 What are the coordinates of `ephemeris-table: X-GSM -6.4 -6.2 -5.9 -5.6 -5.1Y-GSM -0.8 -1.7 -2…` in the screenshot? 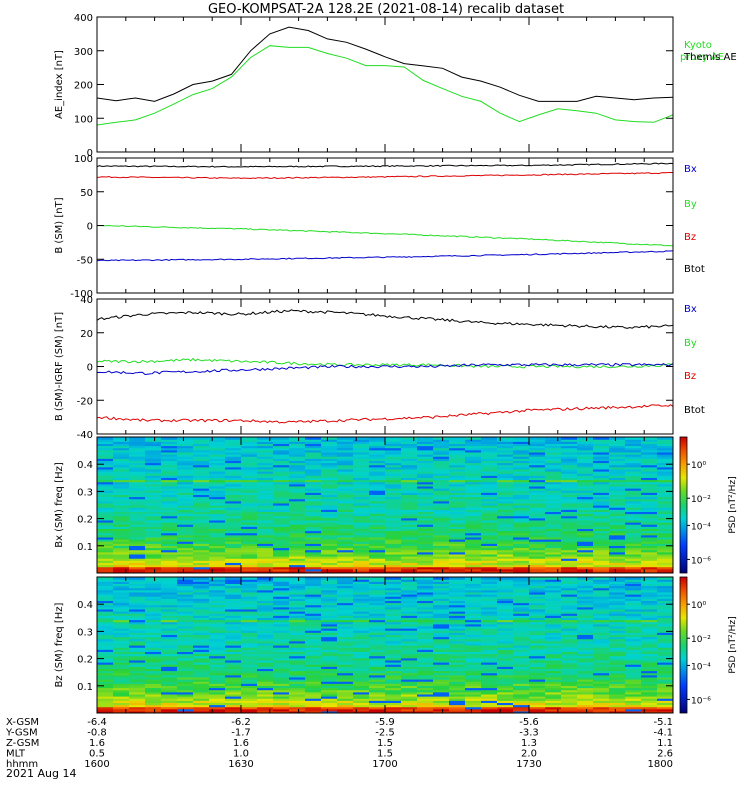 It's located at (339, 743).